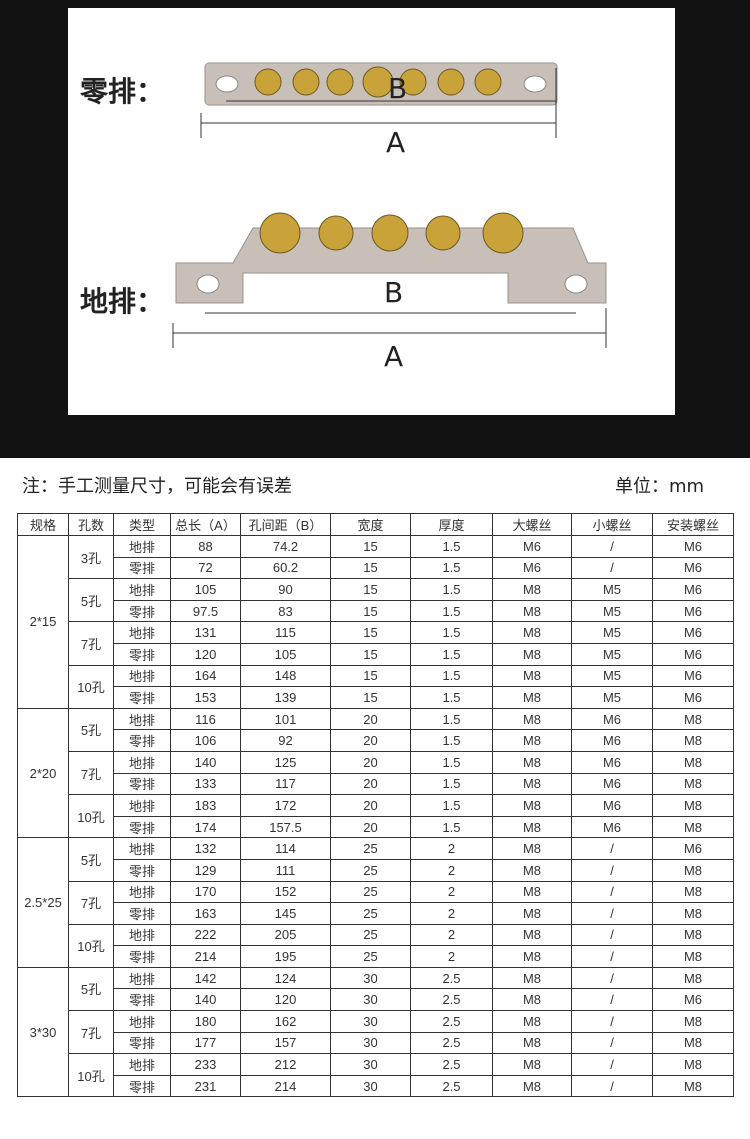  Describe the element at coordinates (285, 762) in the screenshot. I see `table-cell: 125` at that location.